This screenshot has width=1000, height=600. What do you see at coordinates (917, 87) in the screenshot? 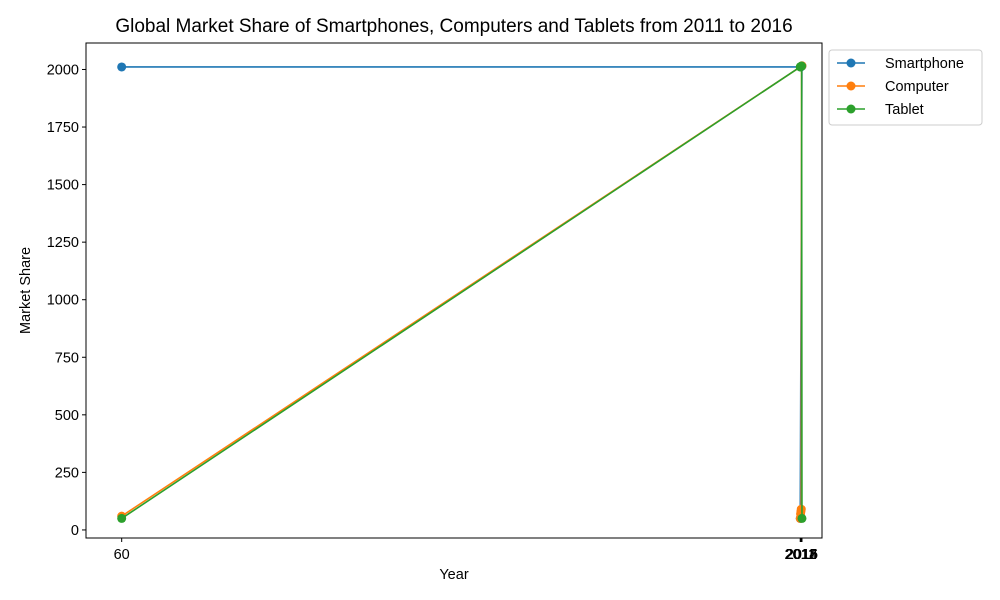
I see `legend-label: Computer` at bounding box center [917, 87].